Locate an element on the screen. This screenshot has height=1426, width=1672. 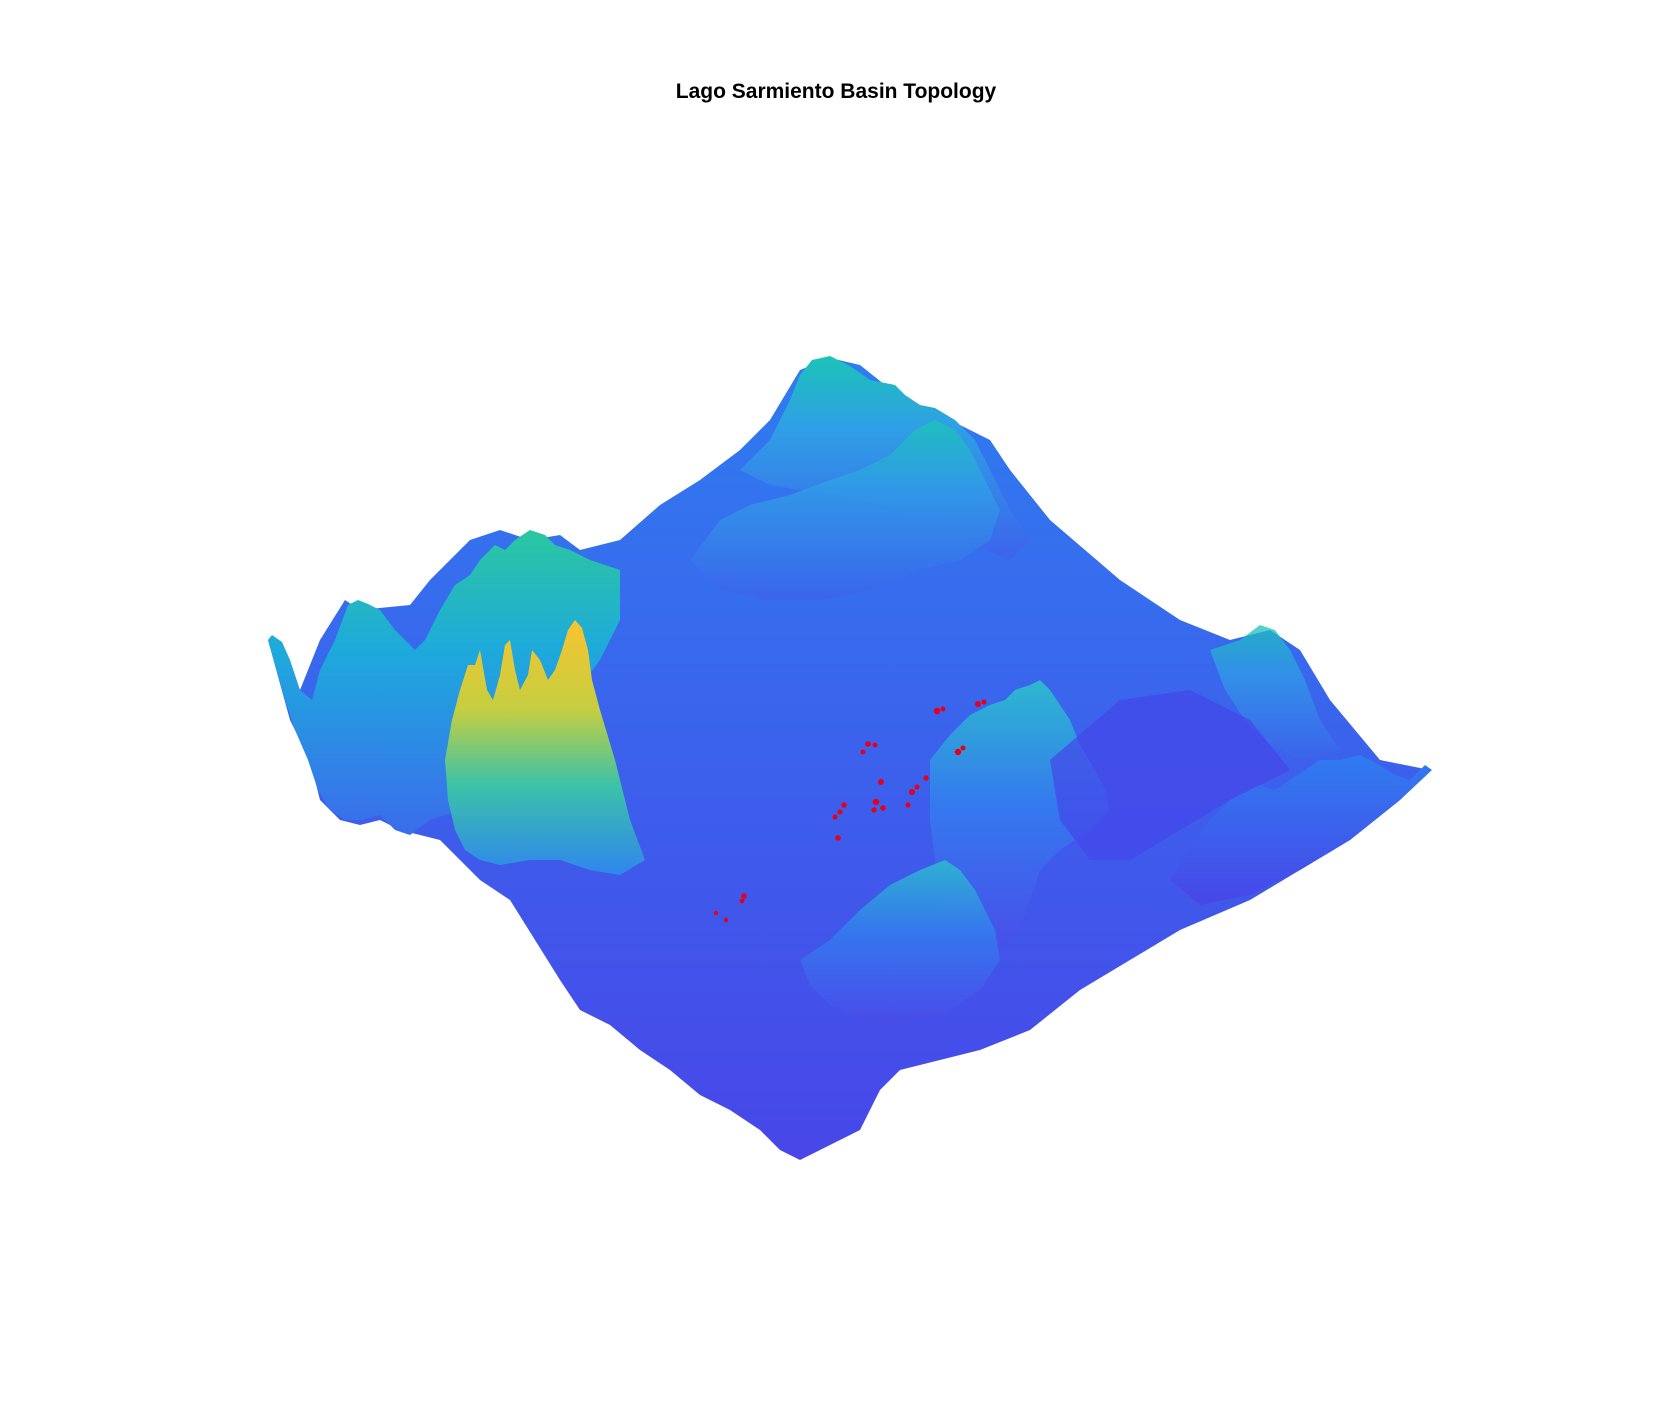
surface-yellow-peaks is located at coordinates (545, 747).